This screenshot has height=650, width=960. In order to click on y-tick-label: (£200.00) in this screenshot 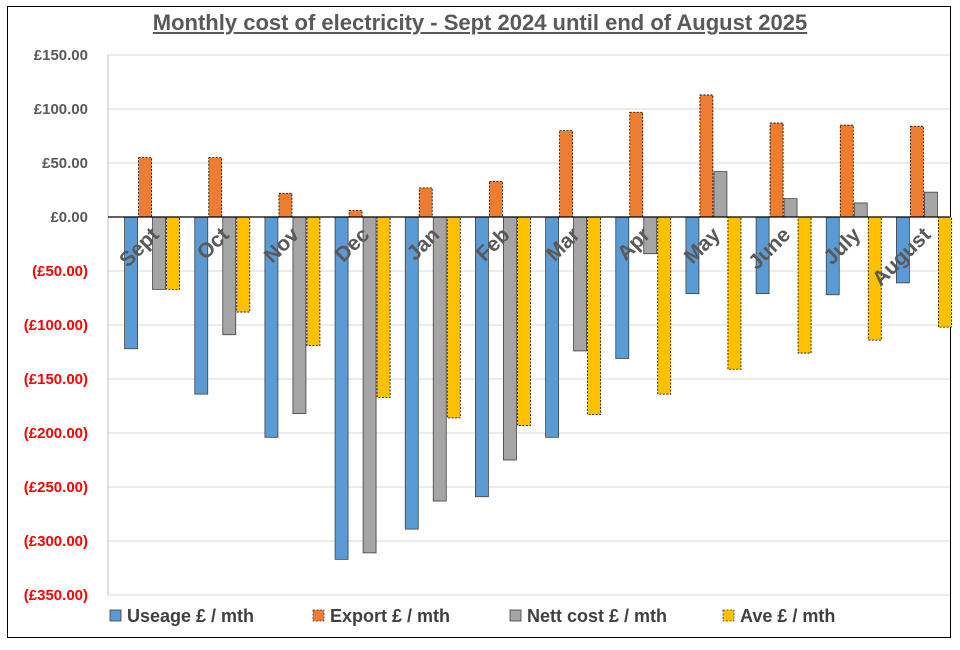, I will do `click(56, 433)`.